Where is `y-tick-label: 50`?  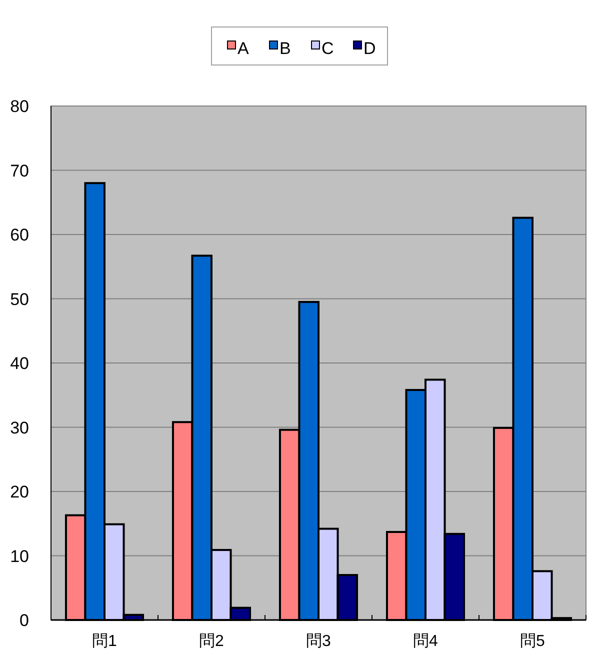 y-tick-label: 50 is located at coordinates (19, 299).